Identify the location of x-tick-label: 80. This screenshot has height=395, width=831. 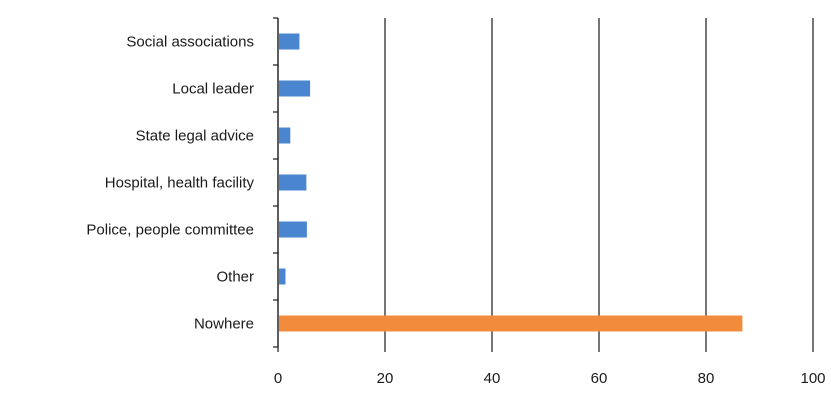
(706, 378).